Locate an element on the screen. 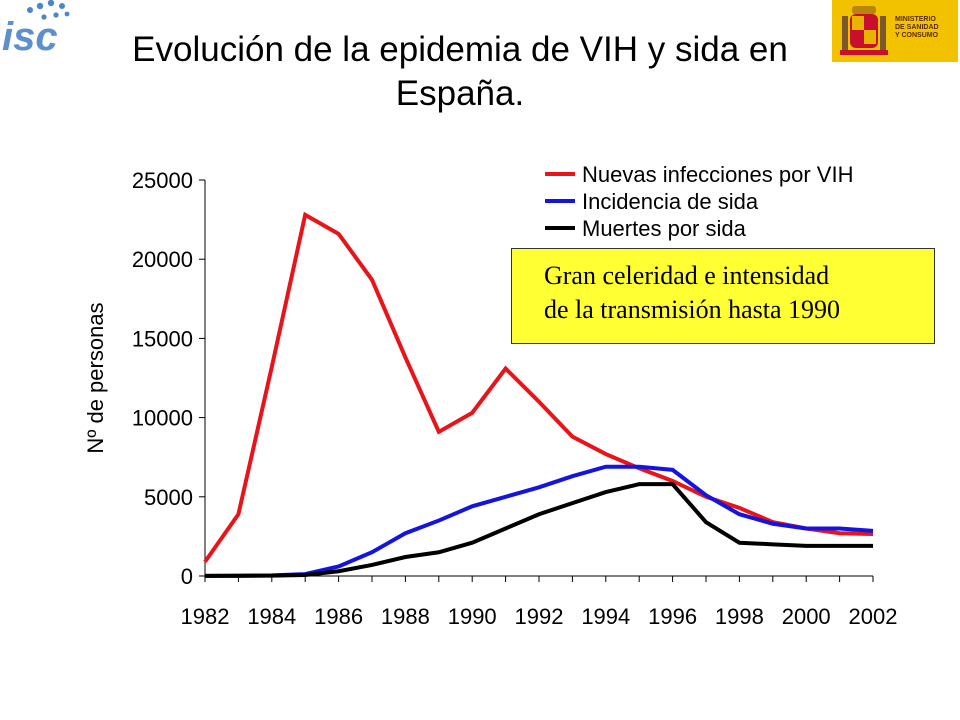  x-tick-label: 2000 is located at coordinates (806, 616).